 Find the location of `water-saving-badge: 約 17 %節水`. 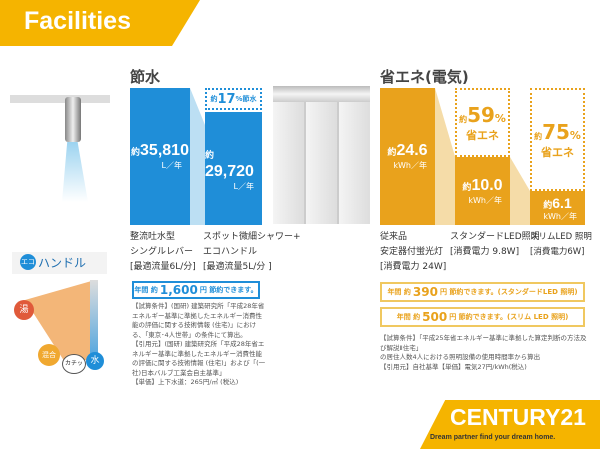

water-saving-badge: 約 17 %節水 is located at coordinates (233, 99).